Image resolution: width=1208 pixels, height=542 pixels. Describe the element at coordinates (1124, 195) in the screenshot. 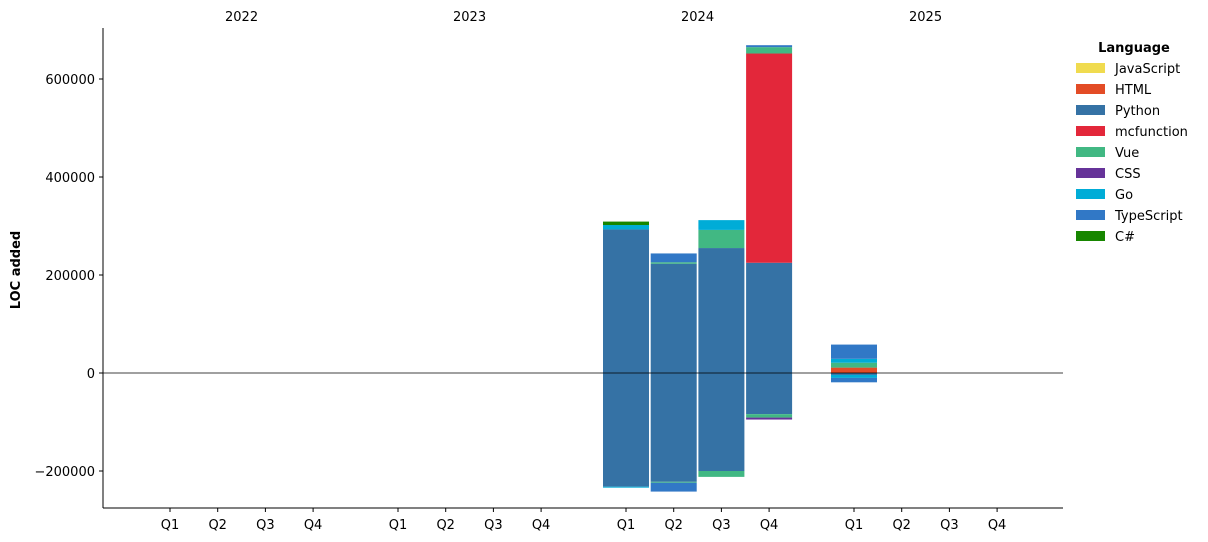

I see `legend-entry-label: Go` at that location.